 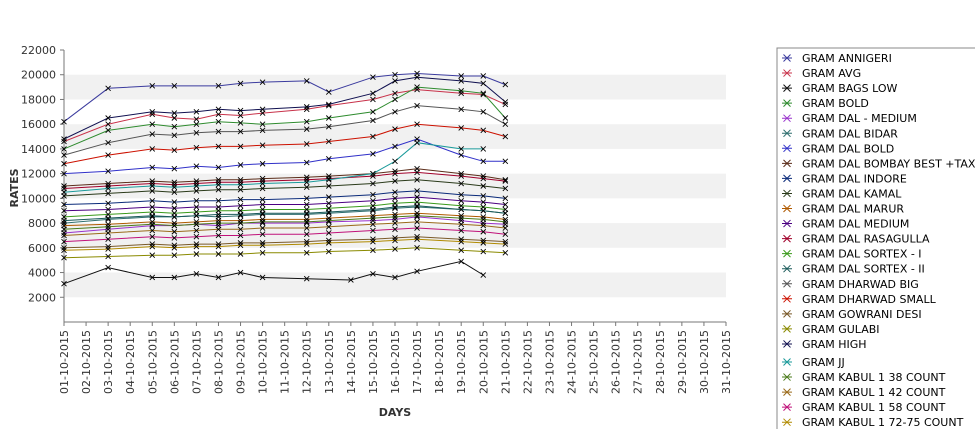 What do you see at coordinates (704, 362) in the screenshot?
I see `x-tick-label: 30-10-2015` at bounding box center [704, 362].